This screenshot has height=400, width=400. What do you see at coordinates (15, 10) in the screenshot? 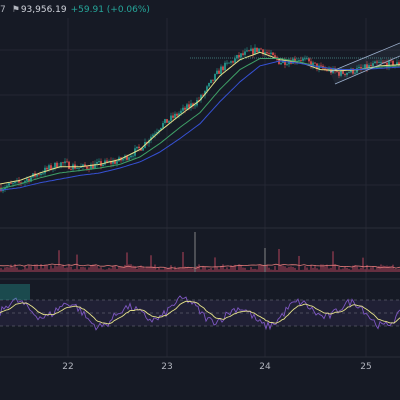
I see `flag-icon: ⚑` at bounding box center [15, 10].